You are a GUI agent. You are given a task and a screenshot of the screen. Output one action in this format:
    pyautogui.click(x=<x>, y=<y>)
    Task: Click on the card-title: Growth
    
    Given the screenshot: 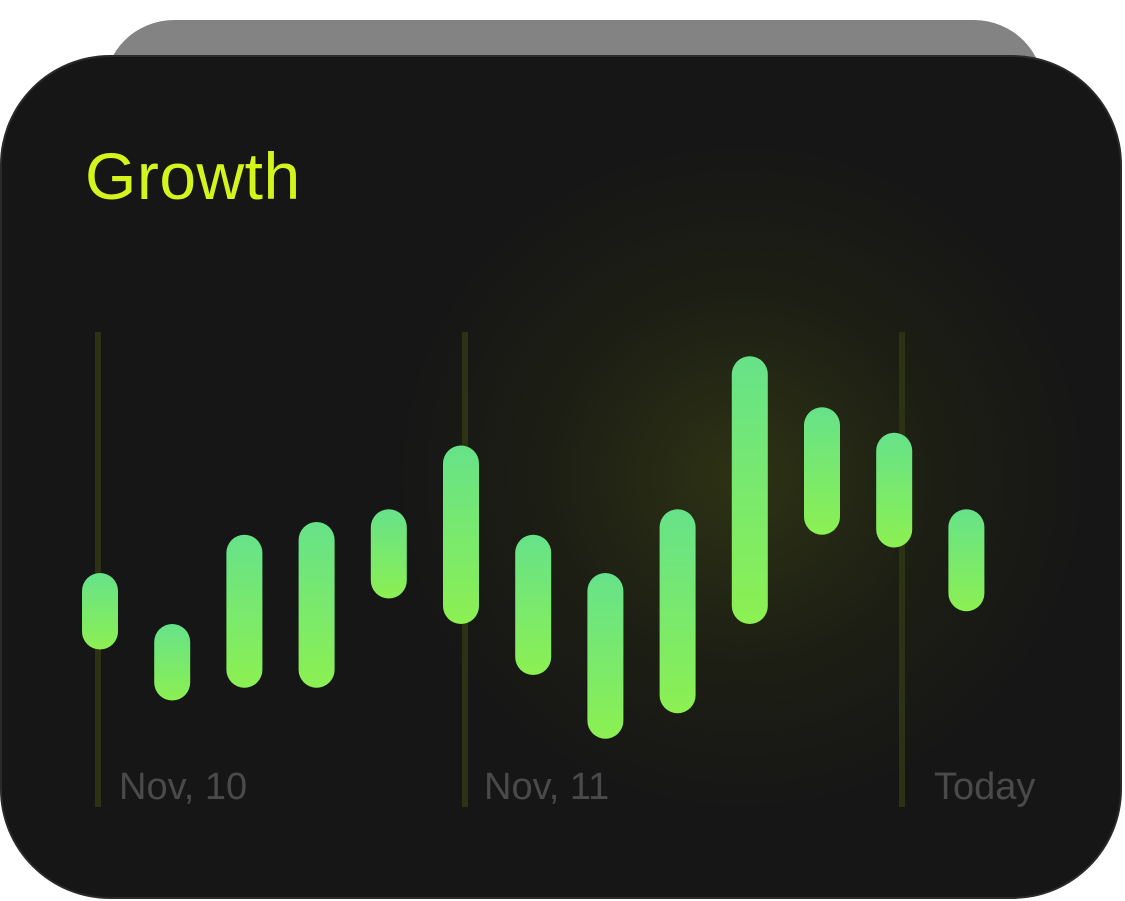 What is the action you would take?
    pyautogui.click(x=193, y=176)
    